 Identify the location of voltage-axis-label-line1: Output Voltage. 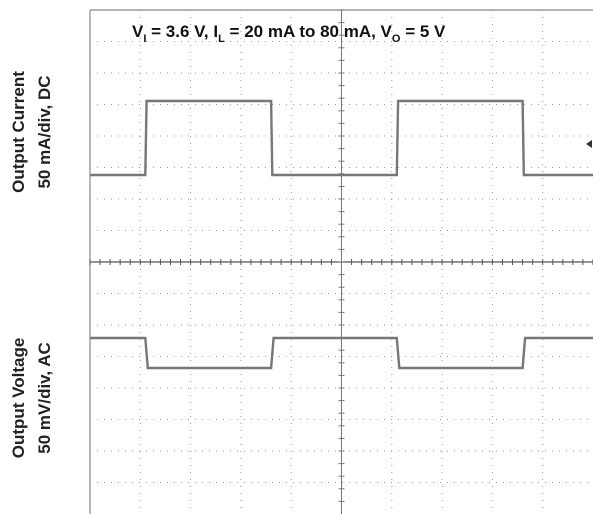
(18, 398).